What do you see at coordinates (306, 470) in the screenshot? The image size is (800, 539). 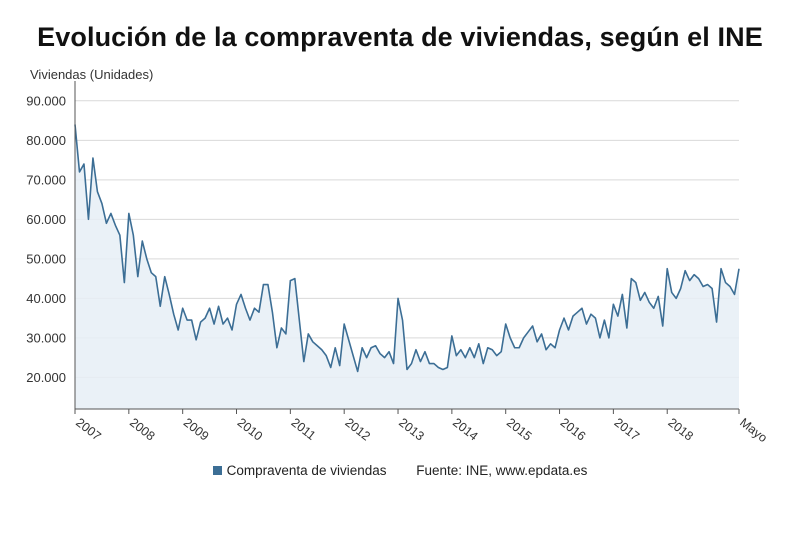 I see `legend-label: Compraventa de viviendas` at bounding box center [306, 470].